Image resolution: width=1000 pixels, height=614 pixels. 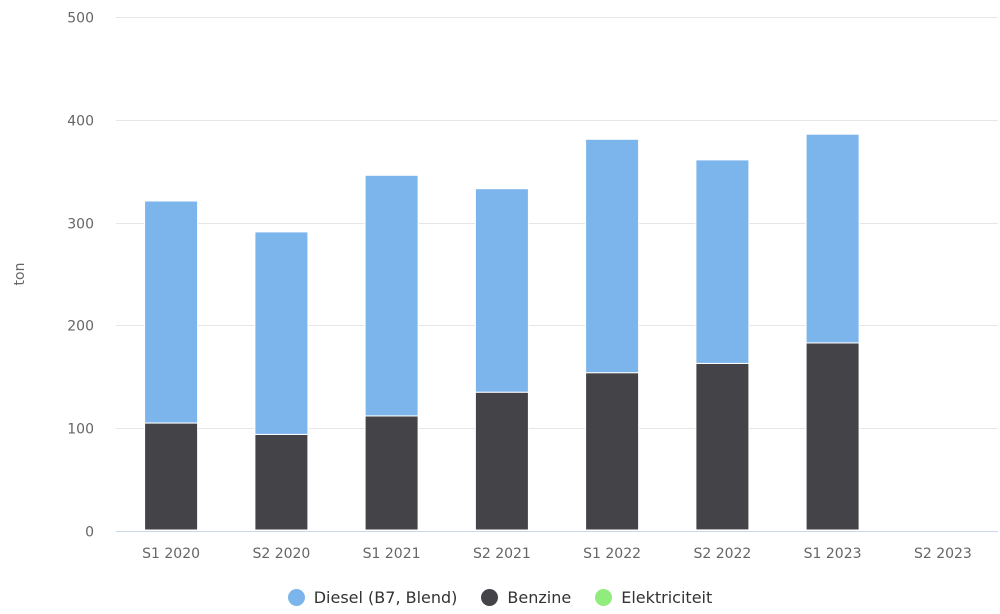 I want to click on x-tick-label: S1 2022, so click(x=612, y=554).